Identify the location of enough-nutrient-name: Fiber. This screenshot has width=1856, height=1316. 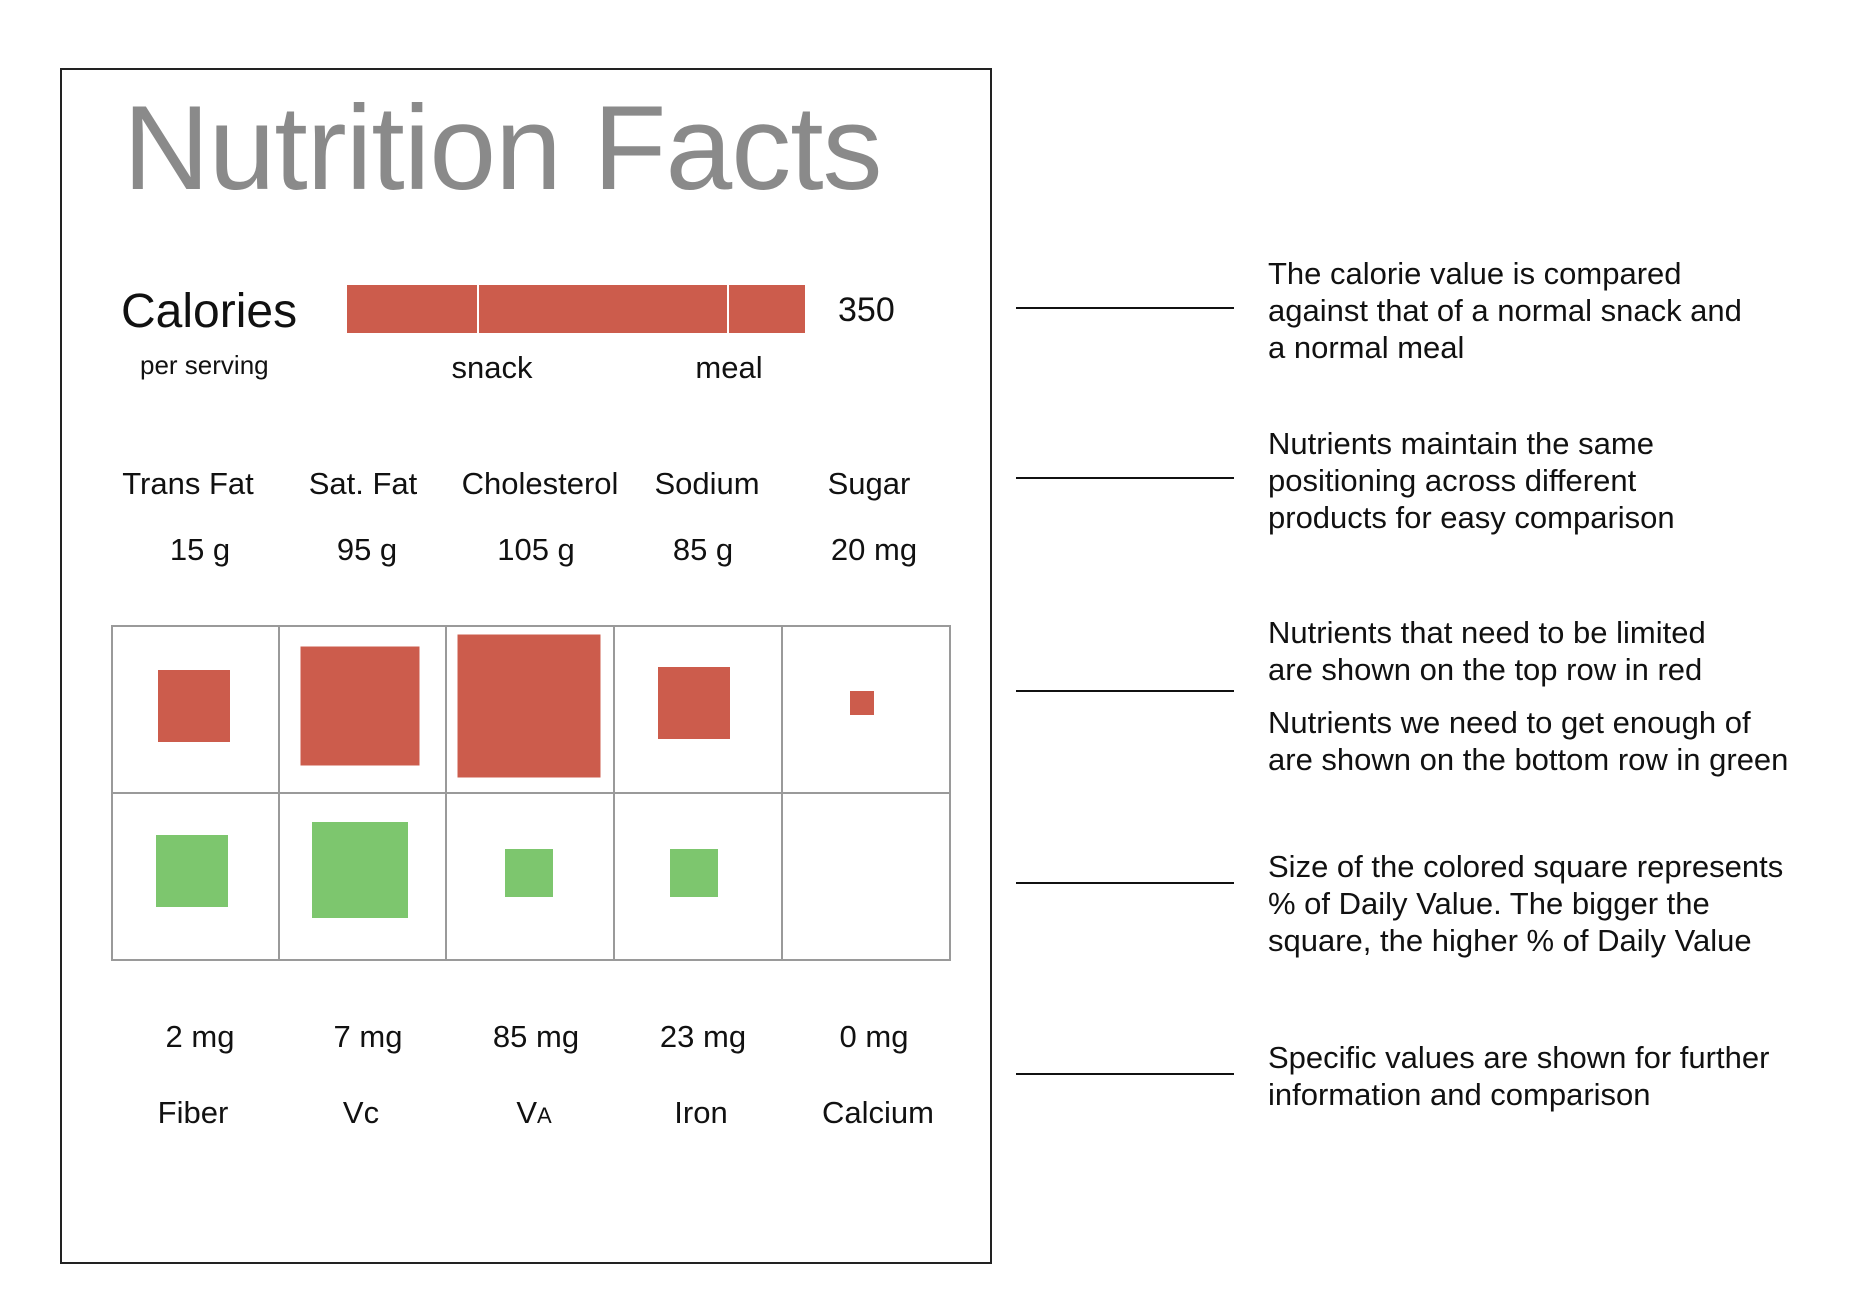
(193, 1112).